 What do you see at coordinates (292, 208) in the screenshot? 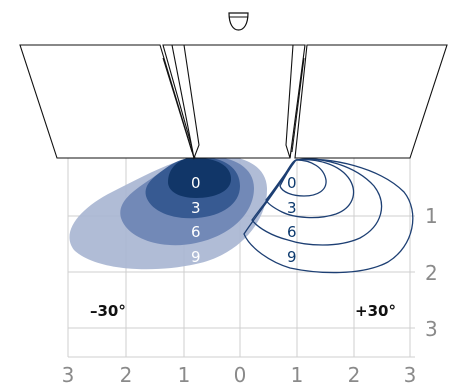
I see `right-contour-label: 3` at bounding box center [292, 208].